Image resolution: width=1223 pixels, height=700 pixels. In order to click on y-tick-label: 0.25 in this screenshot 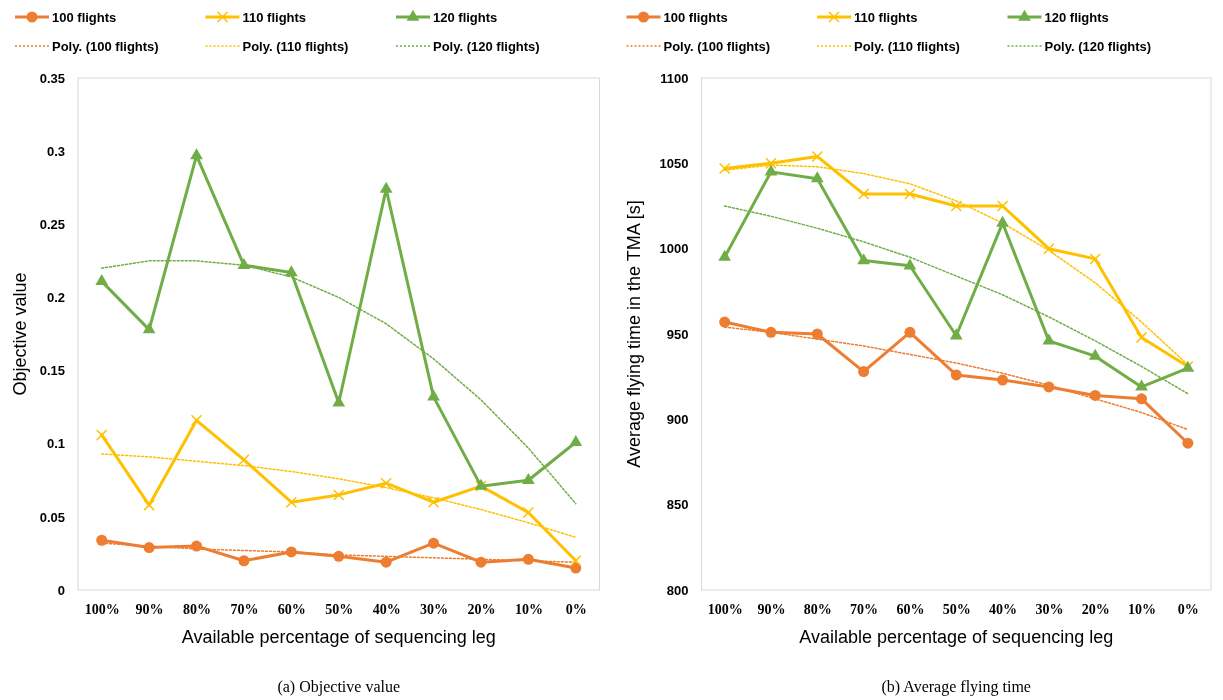, I will do `click(52, 224)`.